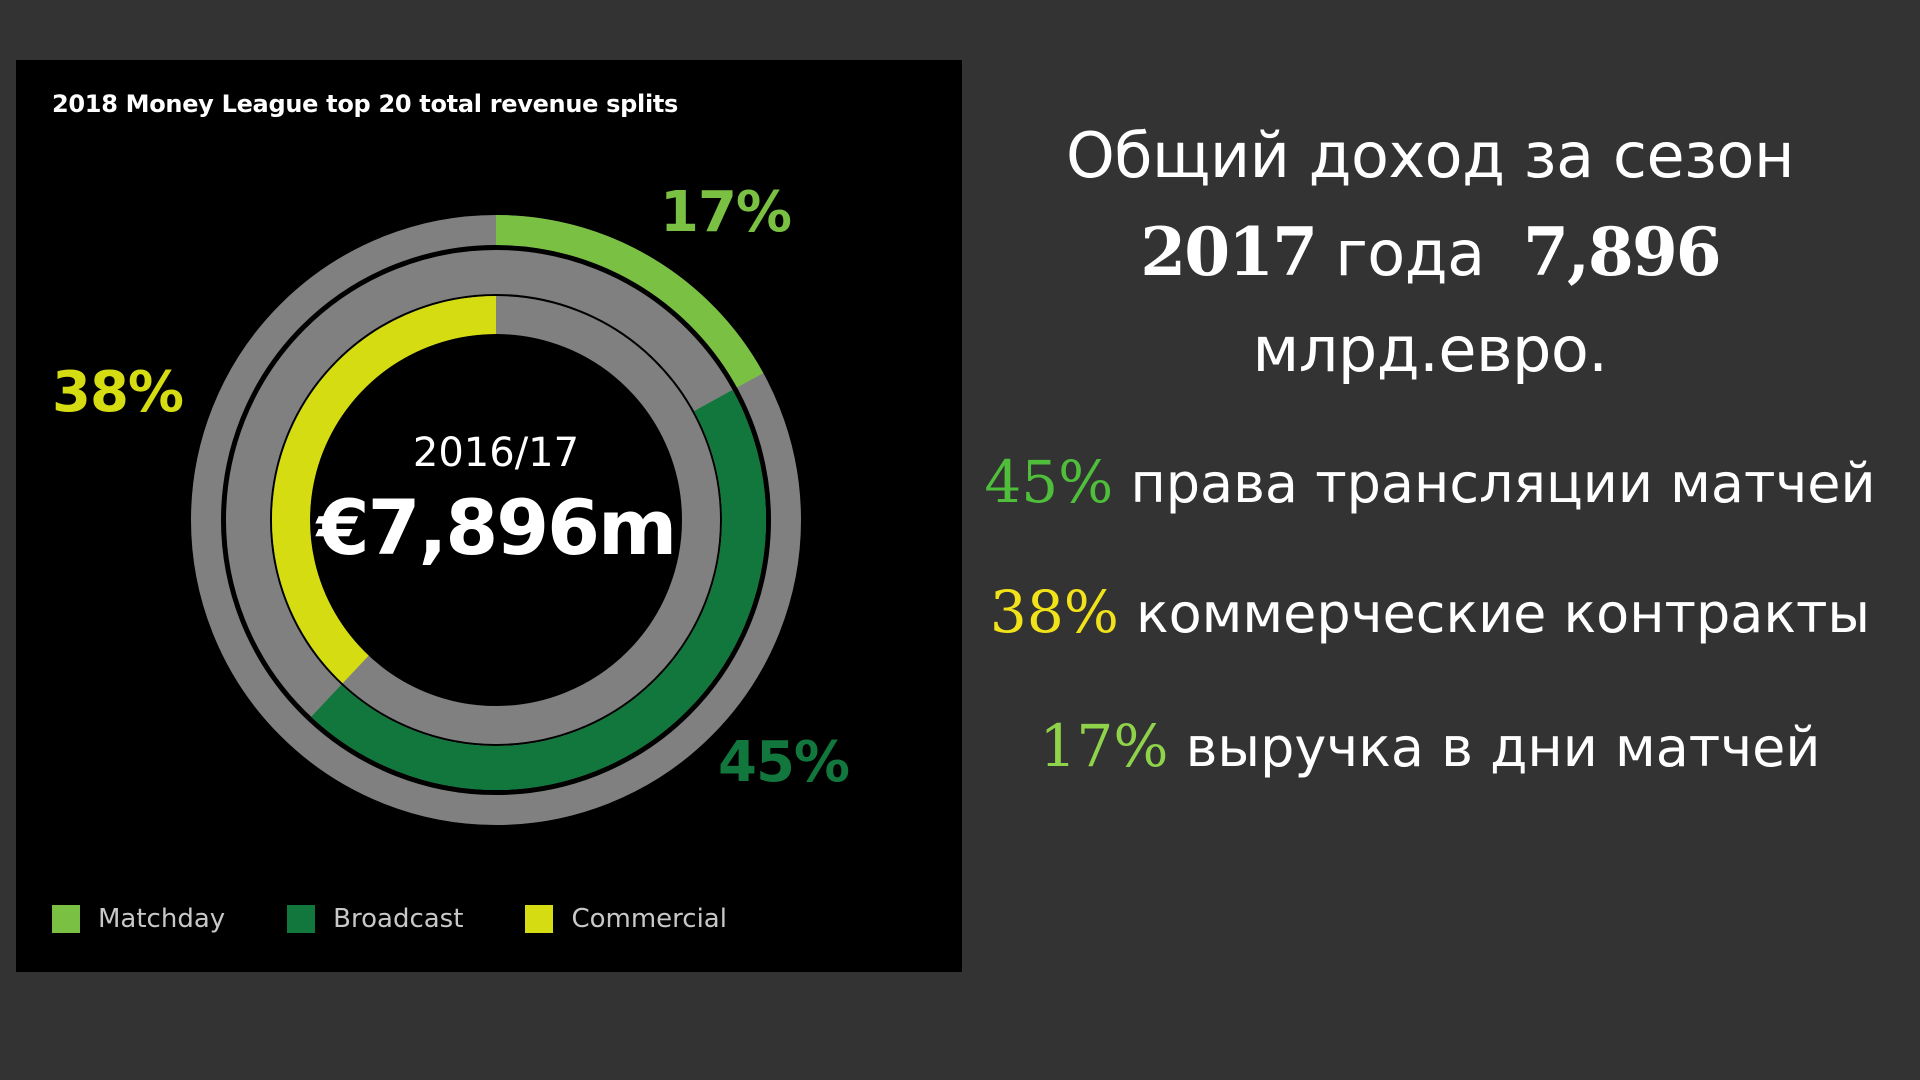 This screenshot has width=1920, height=1080. Describe the element at coordinates (1410, 253) in the screenshot. I see `headline-word-year: года` at that location.